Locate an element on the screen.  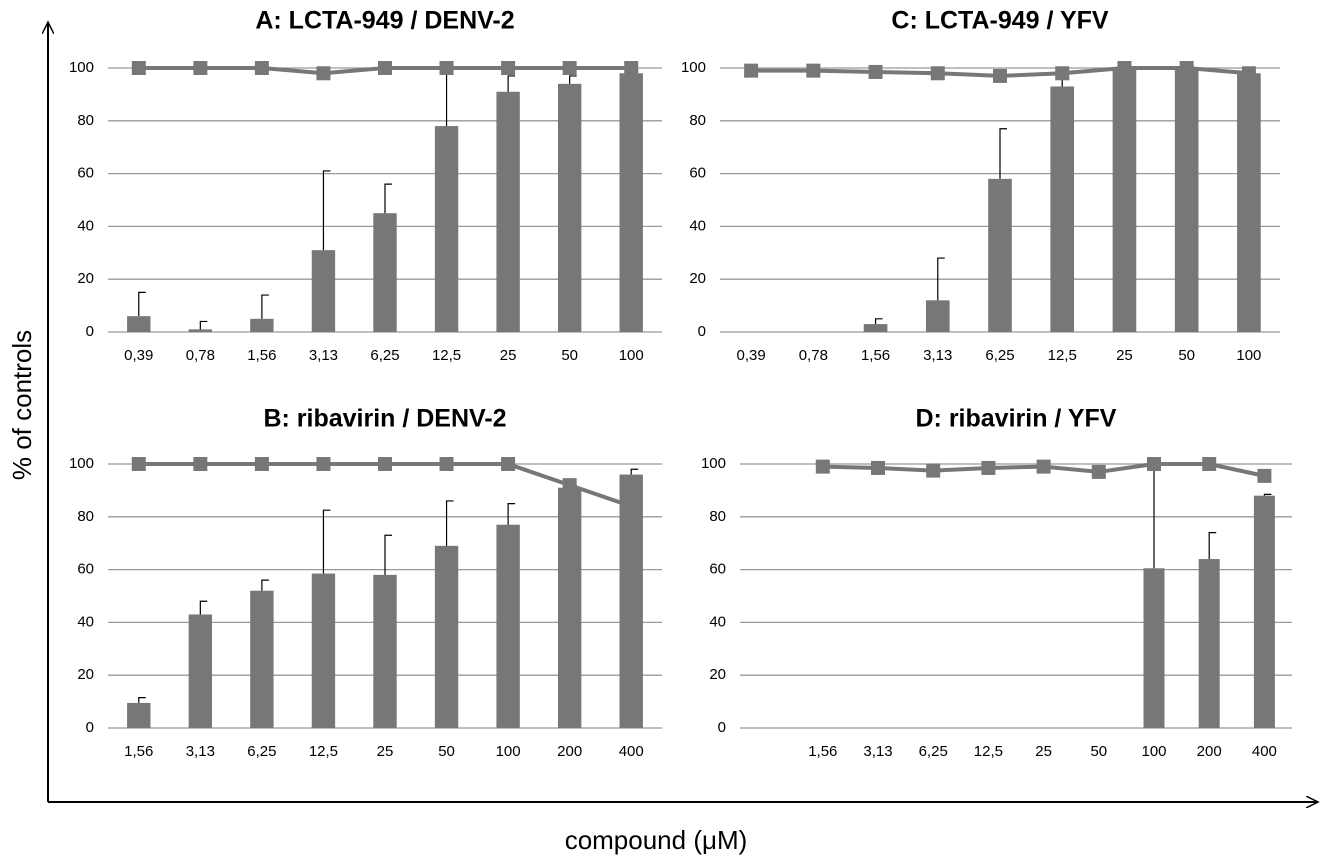
chart-title: C: LCTA-949 / YFV is located at coordinates (999, 21).